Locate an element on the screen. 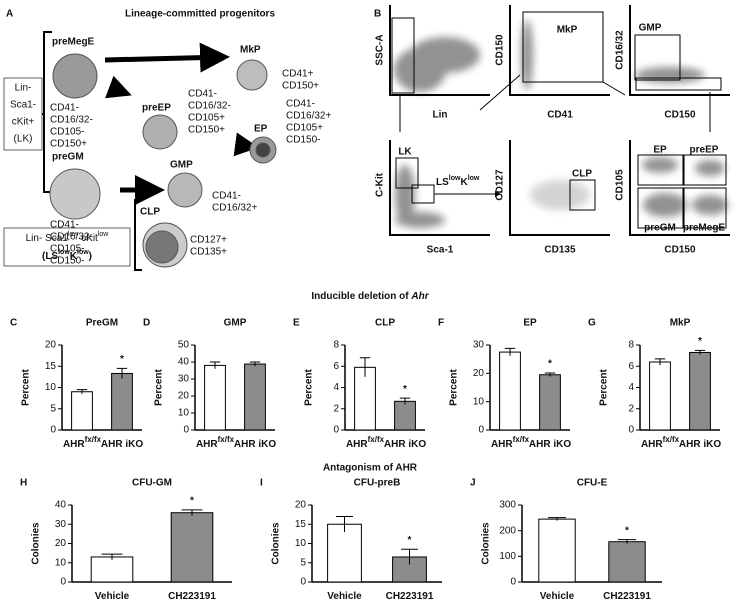 The height and width of the screenshot is (608, 741). y-tick-label: 40 is located at coordinates (61, 505).